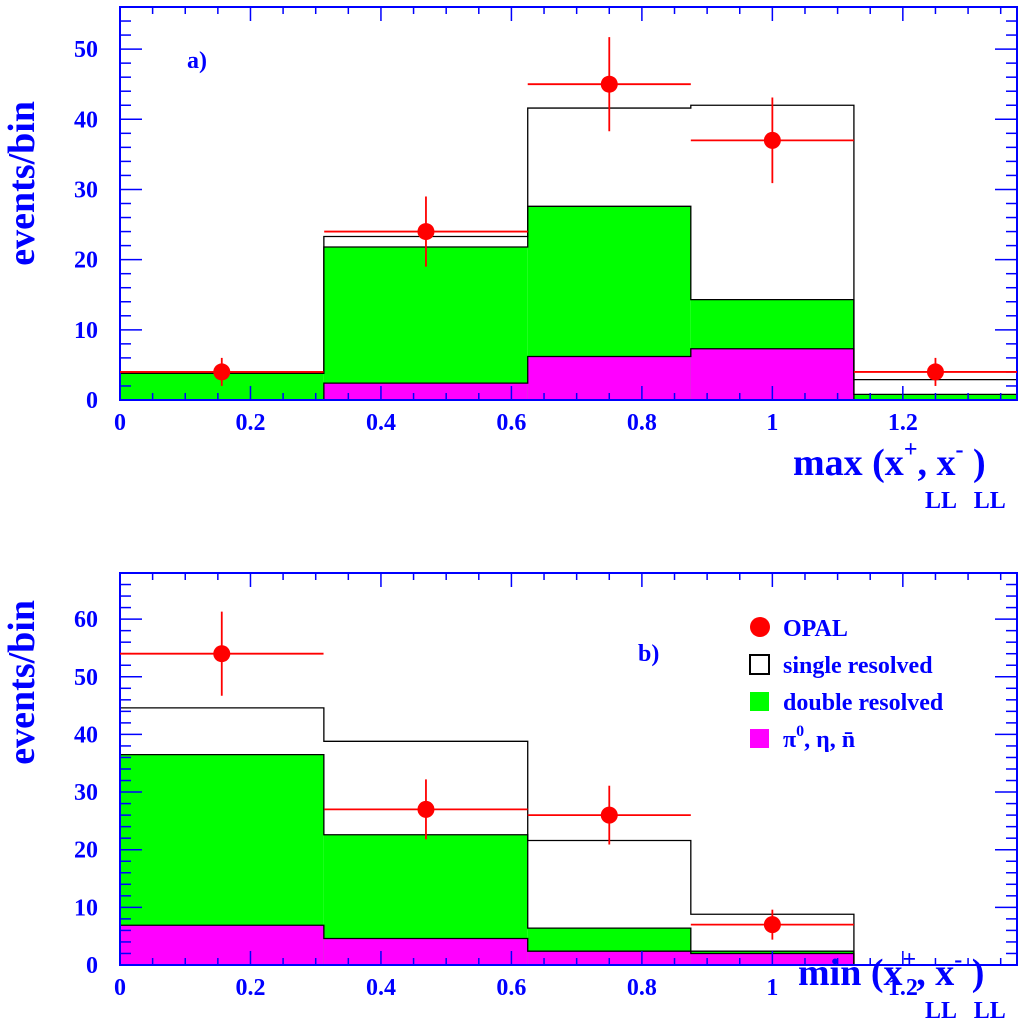 The image size is (1033, 1024). I want to click on legend-label: single resolved, so click(858, 666).